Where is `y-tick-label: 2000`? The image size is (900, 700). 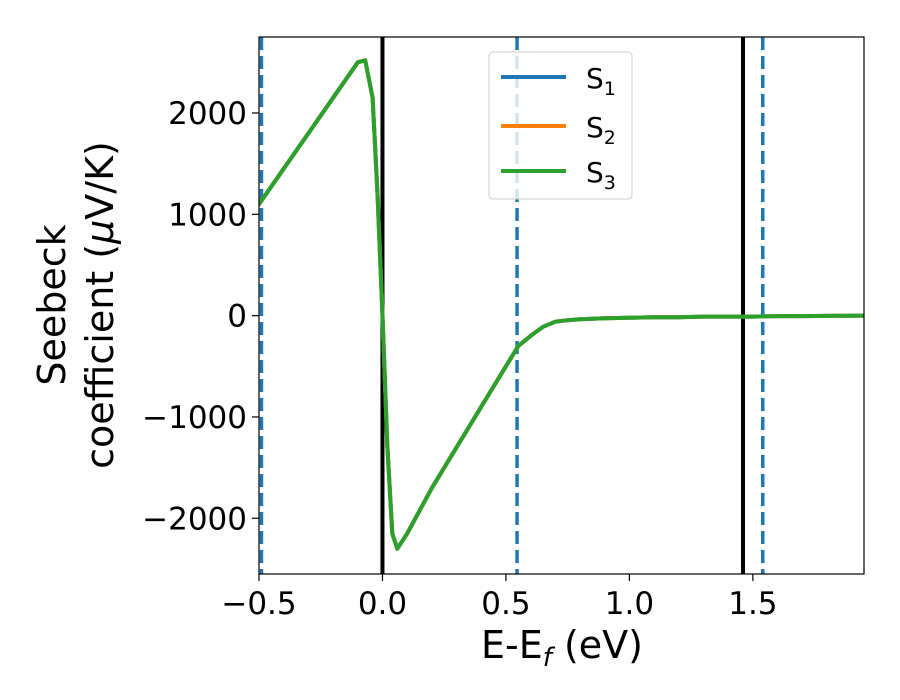 y-tick-label: 2000 is located at coordinates (207, 114).